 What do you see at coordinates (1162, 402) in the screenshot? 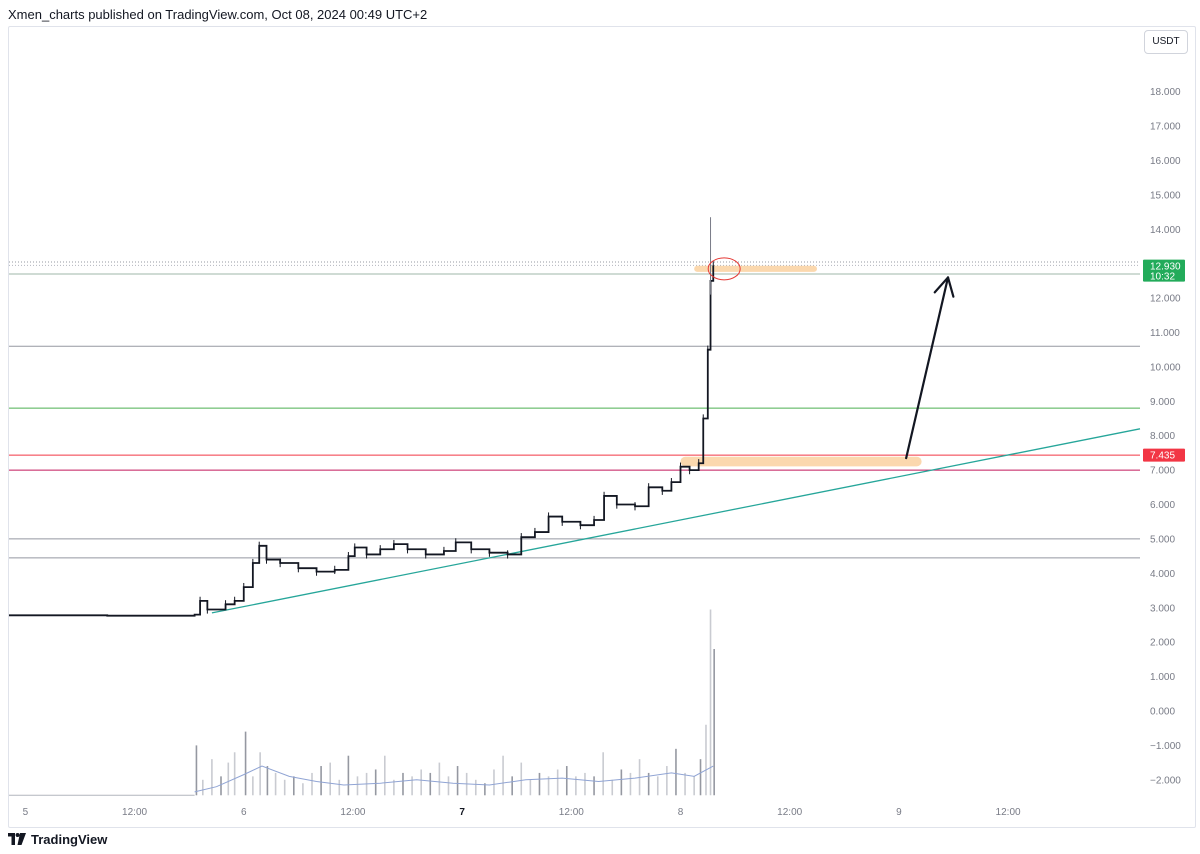
I see `y-axis-tick-label: 9.000` at bounding box center [1162, 402].